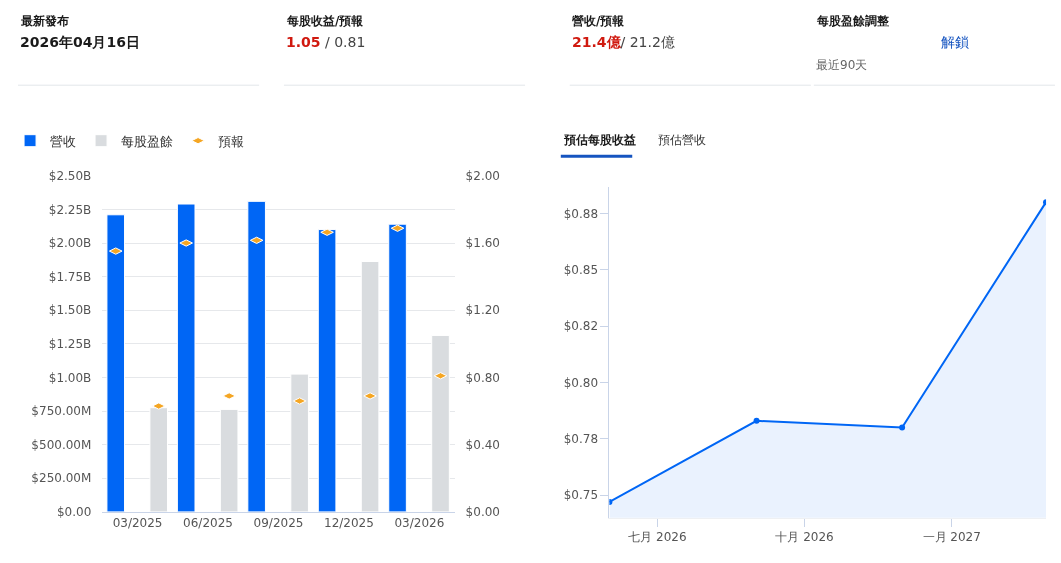 This screenshot has height=563, width=1061. I want to click on y2-tick-label: $1.60, so click(482, 243).